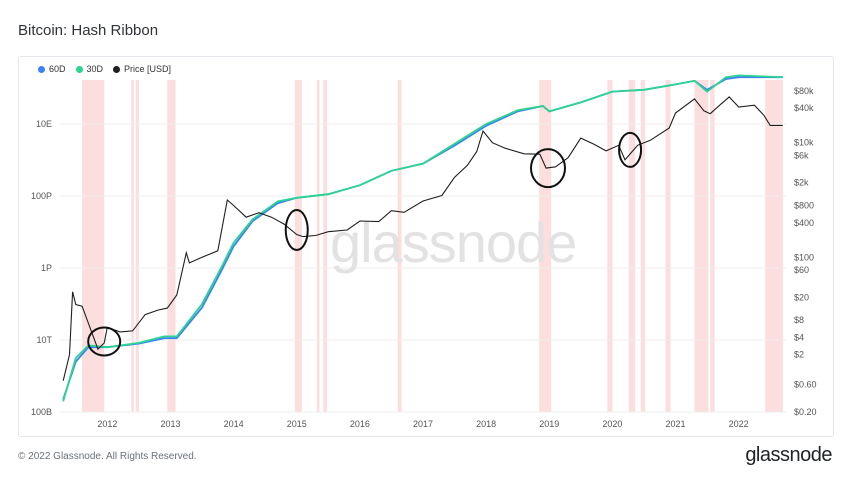 This screenshot has width=850, height=478. Describe the element at coordinates (676, 424) in the screenshot. I see `x-tick-label-2021: 2021` at that location.